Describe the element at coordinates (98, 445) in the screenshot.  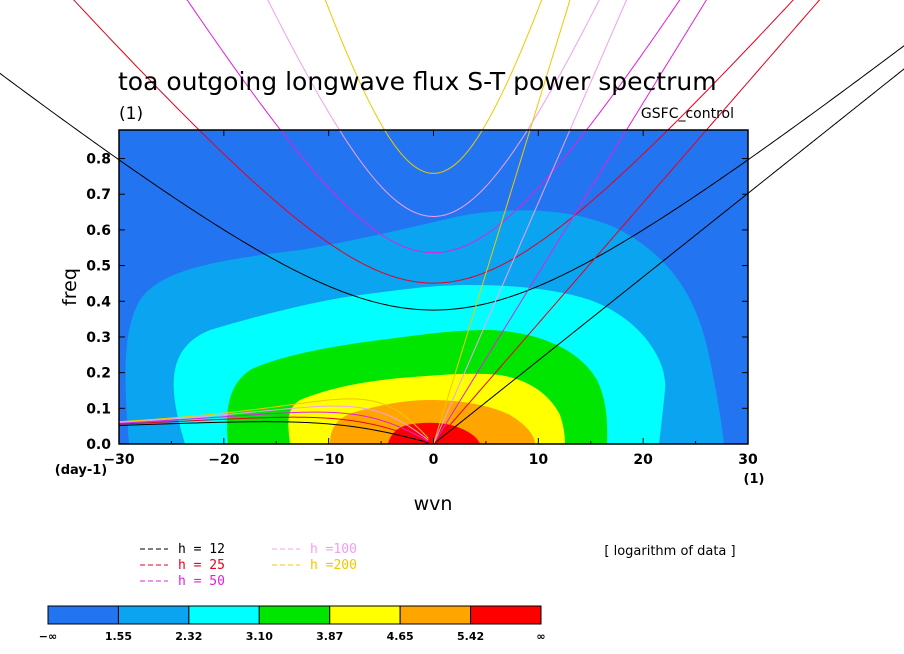
I see `y-tick-label: 0.0` at that location.